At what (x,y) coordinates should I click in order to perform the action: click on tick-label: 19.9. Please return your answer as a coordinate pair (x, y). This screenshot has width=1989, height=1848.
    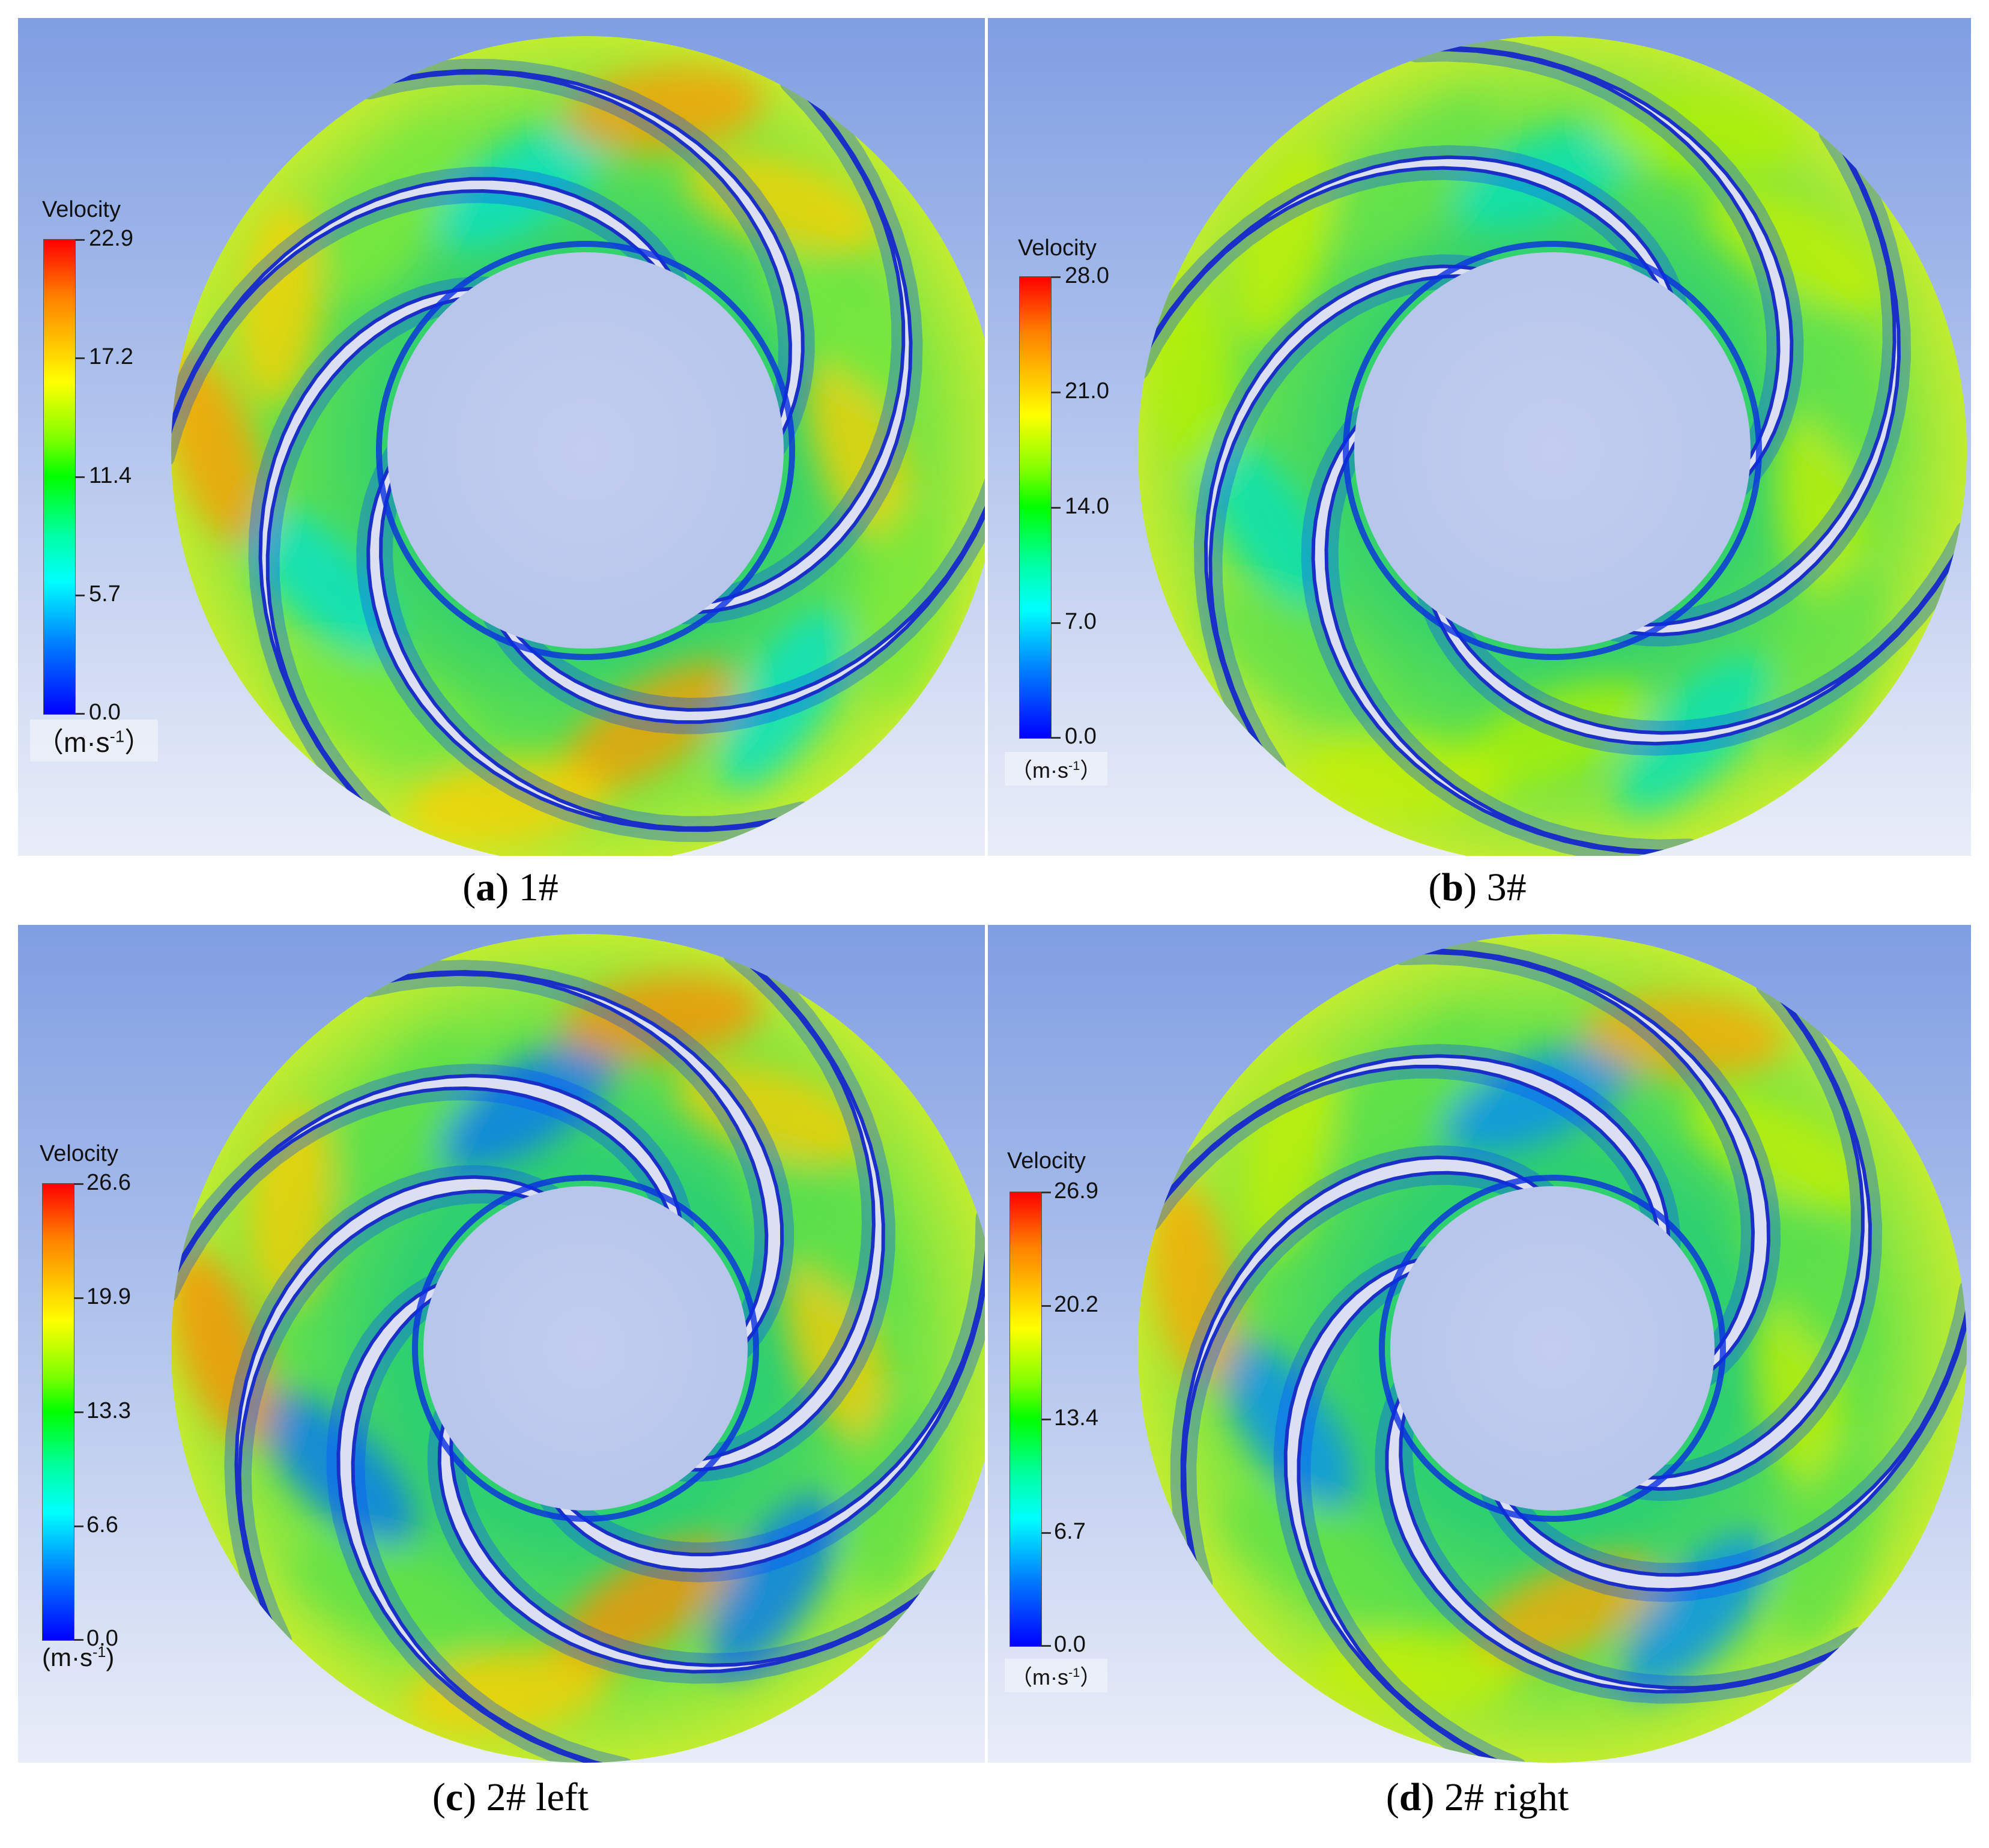
    Looking at the image, I should click on (108, 1296).